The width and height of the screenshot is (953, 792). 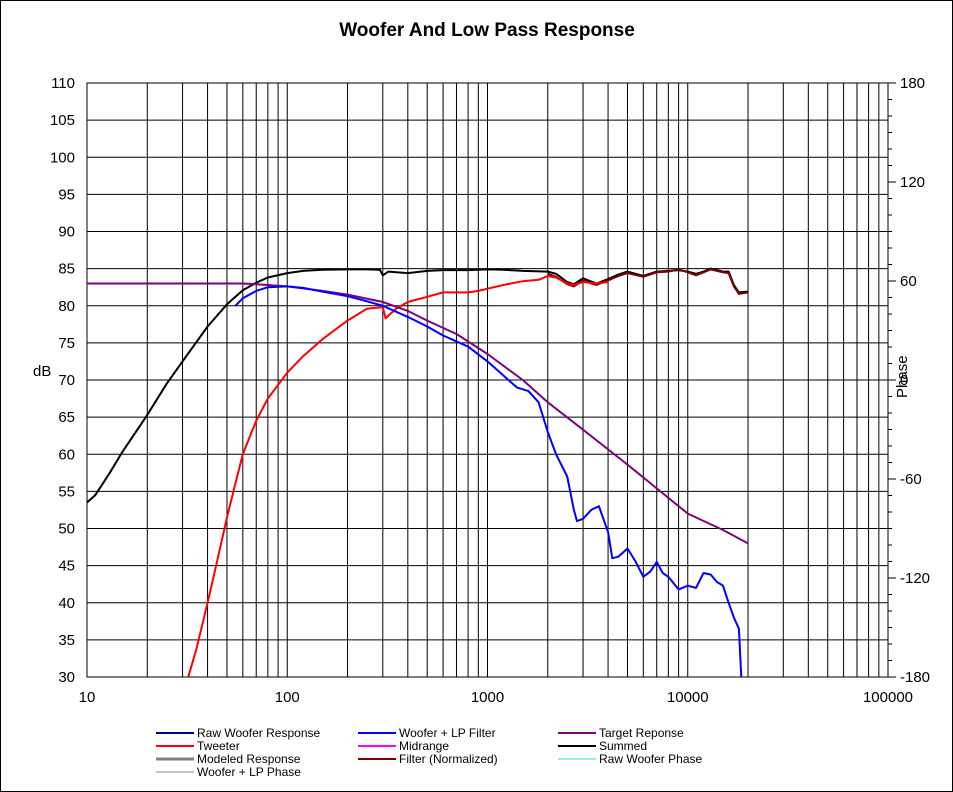 I want to click on x-tick-label: 100000, so click(x=888, y=697).